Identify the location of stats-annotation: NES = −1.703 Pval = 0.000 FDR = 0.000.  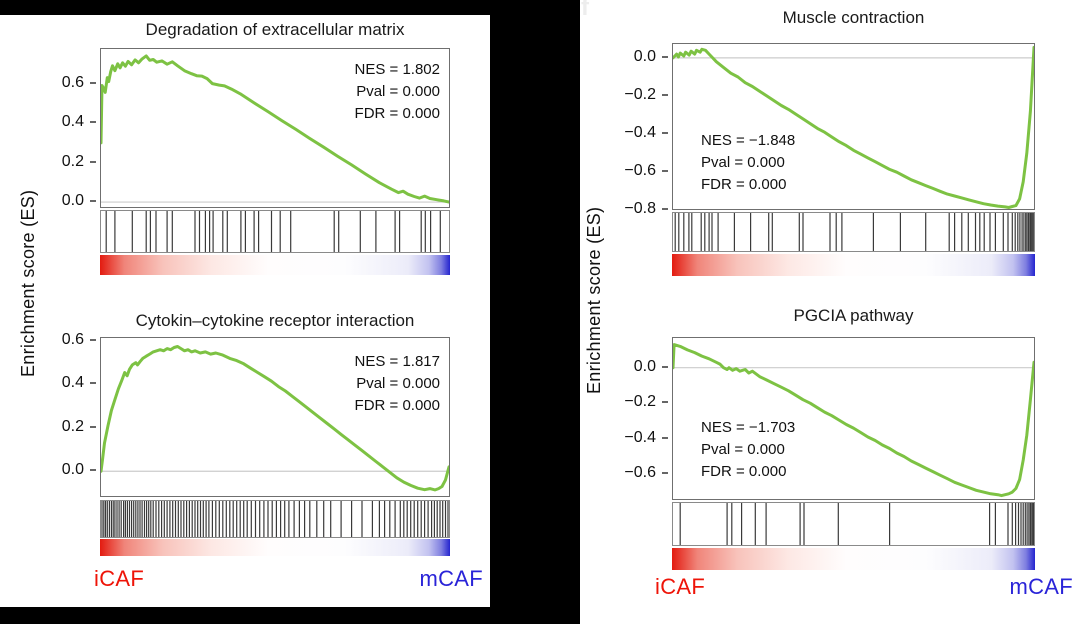
(748, 450).